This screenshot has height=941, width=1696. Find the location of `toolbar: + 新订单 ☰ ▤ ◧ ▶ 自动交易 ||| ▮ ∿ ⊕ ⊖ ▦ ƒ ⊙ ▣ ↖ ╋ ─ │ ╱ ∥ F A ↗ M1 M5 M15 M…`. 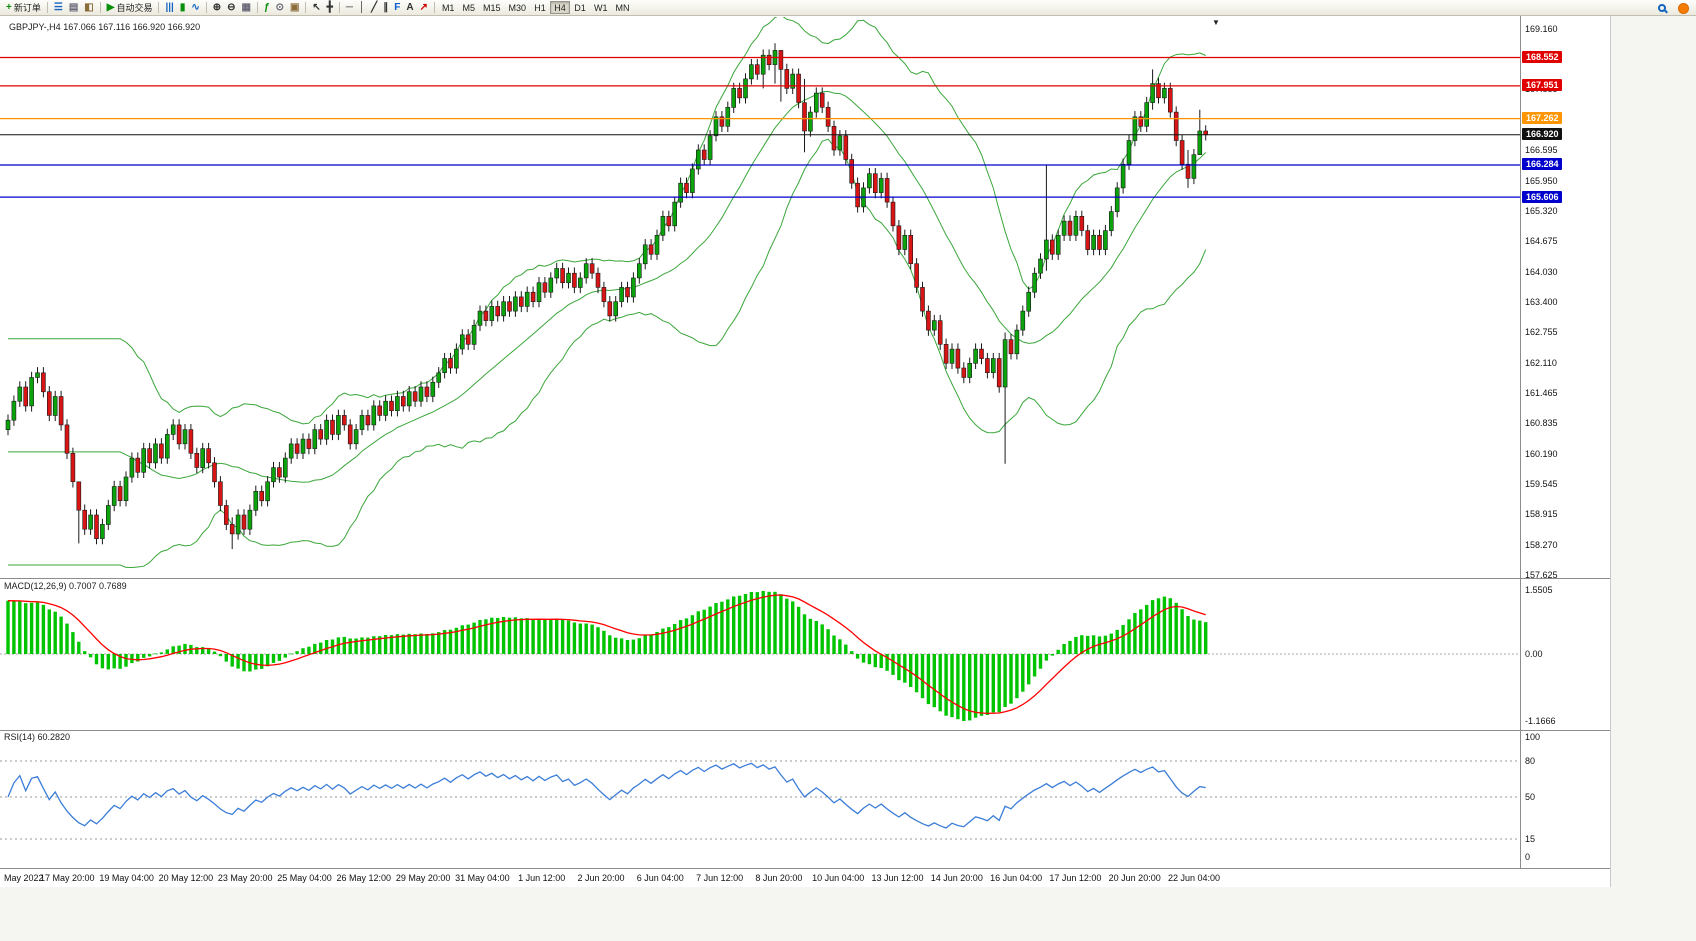

toolbar: + 新订单 ☰ ▤ ◧ ▶ 自动交易 ||| ▮ ∿ ⊕ ⊖ ▦ ƒ ⊙ ▣ ↖ ╋ ─ │ ╱ ∥ F A ↗ M1 M5 M15 M… is located at coordinates (848, 8).